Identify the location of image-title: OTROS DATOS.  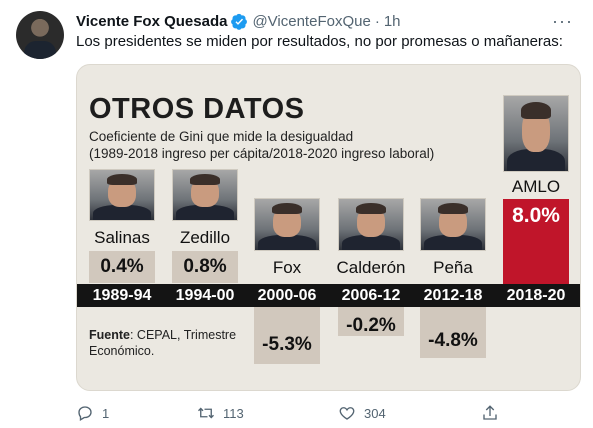
(197, 109).